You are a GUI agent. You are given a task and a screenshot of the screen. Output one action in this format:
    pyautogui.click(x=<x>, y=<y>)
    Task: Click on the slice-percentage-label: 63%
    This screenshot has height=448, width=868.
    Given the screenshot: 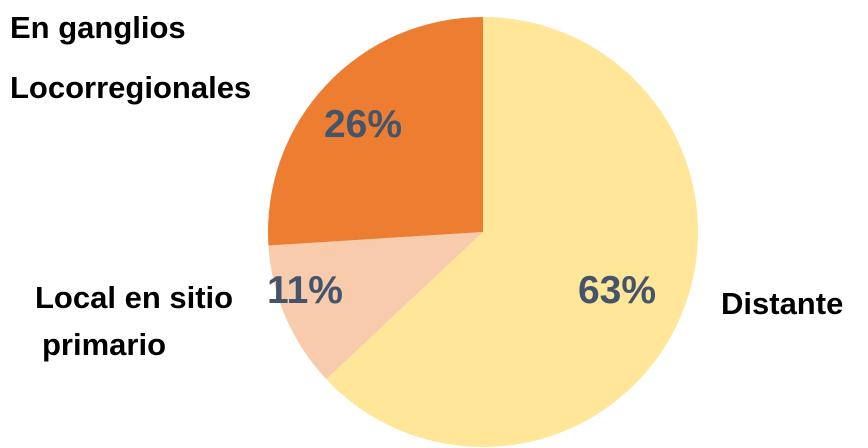 What is the action you would take?
    pyautogui.click(x=617, y=290)
    